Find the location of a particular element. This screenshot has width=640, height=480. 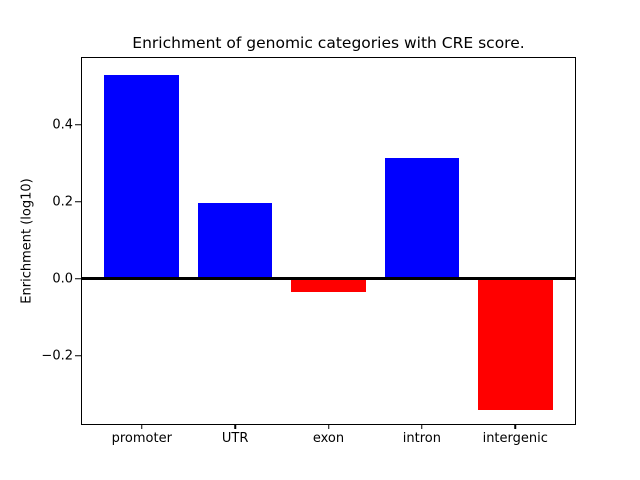

zero-line is located at coordinates (328, 279).